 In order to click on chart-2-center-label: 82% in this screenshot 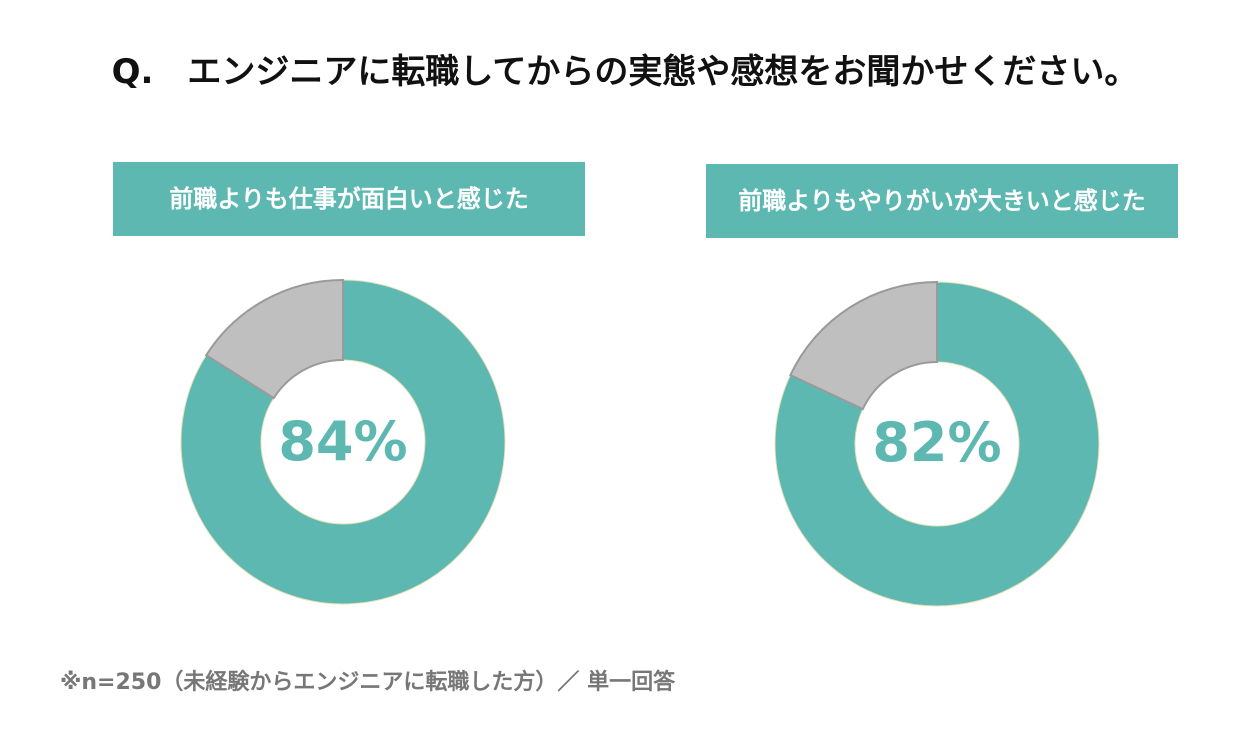, I will do `click(936, 442)`.